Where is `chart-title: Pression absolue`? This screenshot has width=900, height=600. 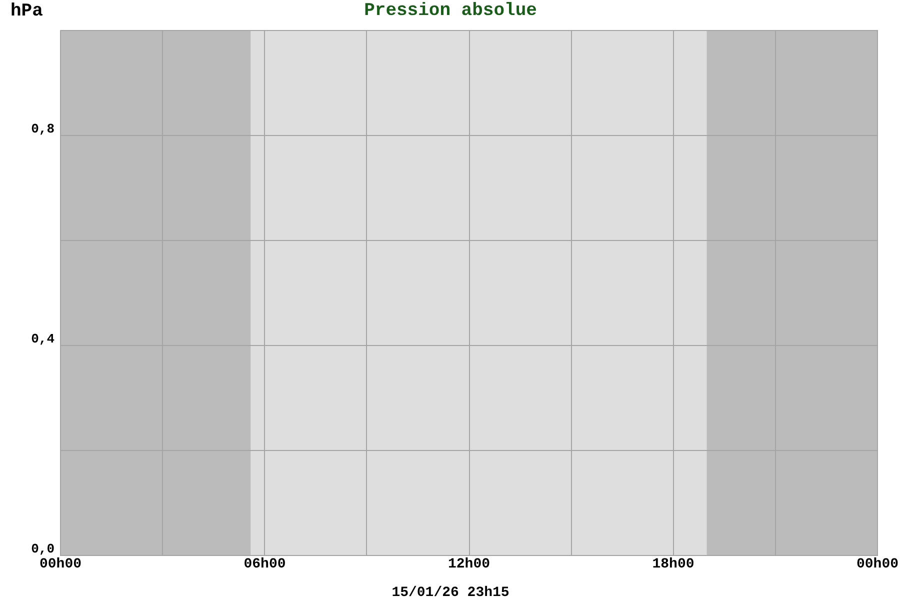
chart-title: Pression absolue is located at coordinates (450, 11).